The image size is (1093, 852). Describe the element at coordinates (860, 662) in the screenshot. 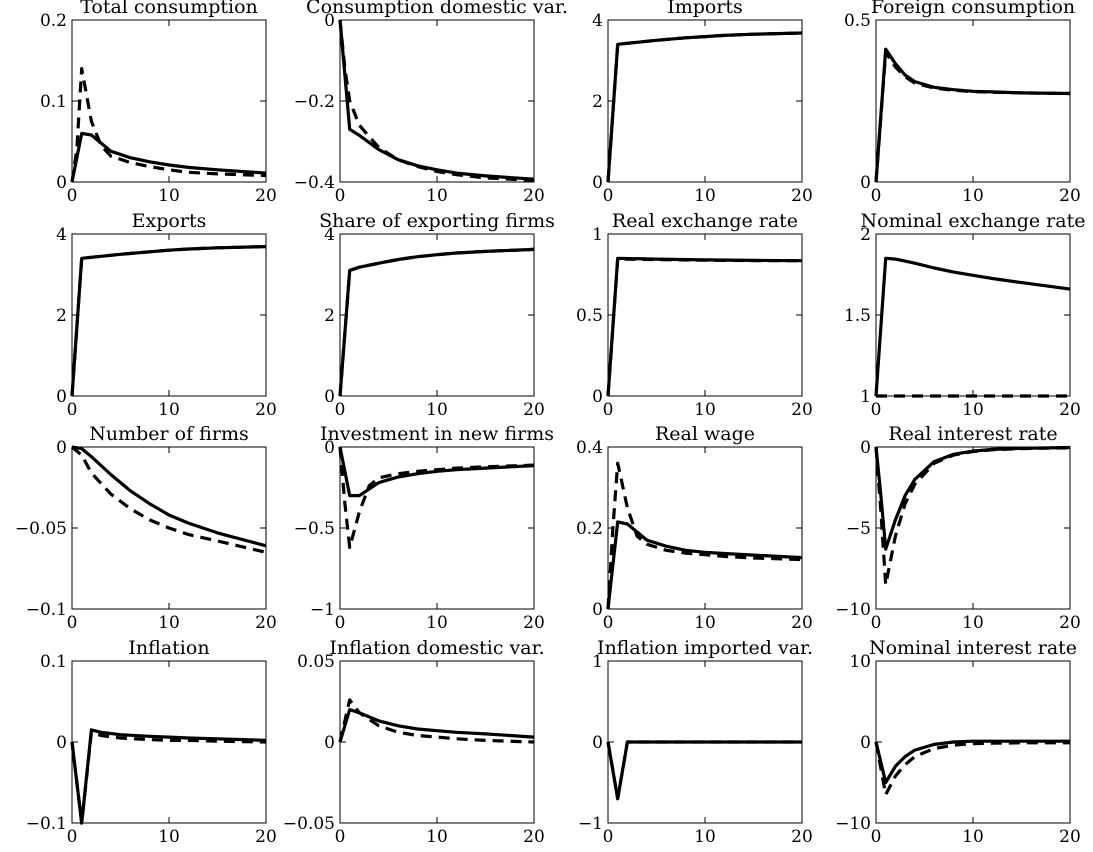

I see `y-tick-label: 10` at that location.